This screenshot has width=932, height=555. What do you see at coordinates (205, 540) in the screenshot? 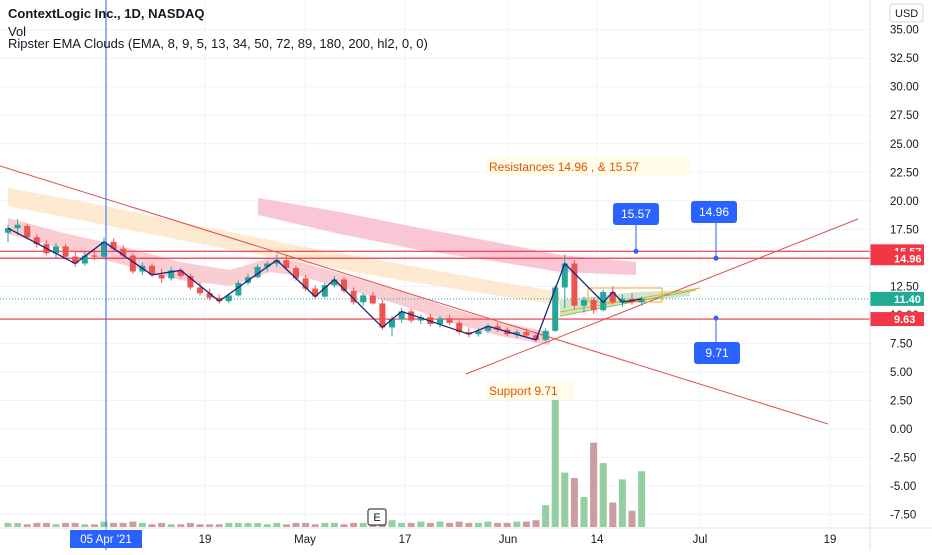
I see `x-axis-tick-label: 19` at bounding box center [205, 540].